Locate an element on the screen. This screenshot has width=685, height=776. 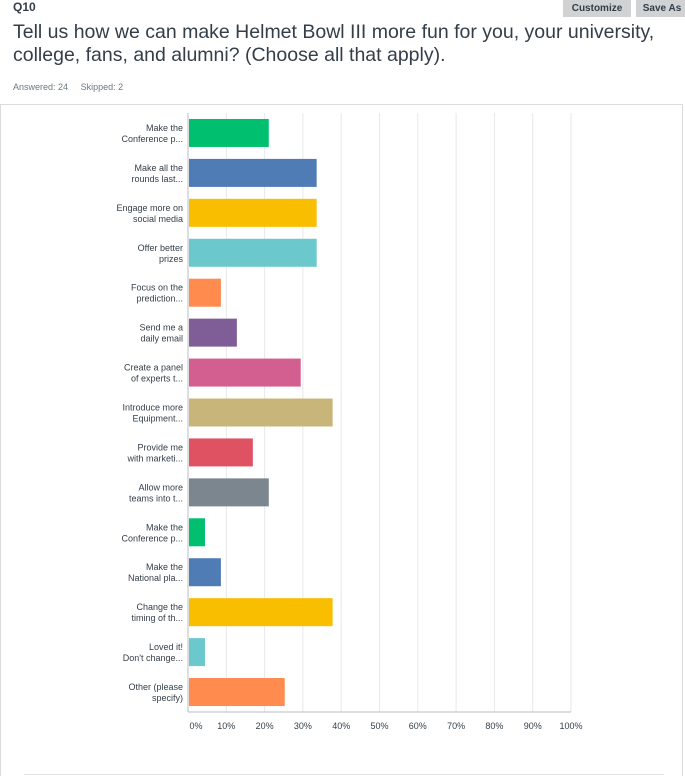
x-tick-label: 70% is located at coordinates (456, 726).